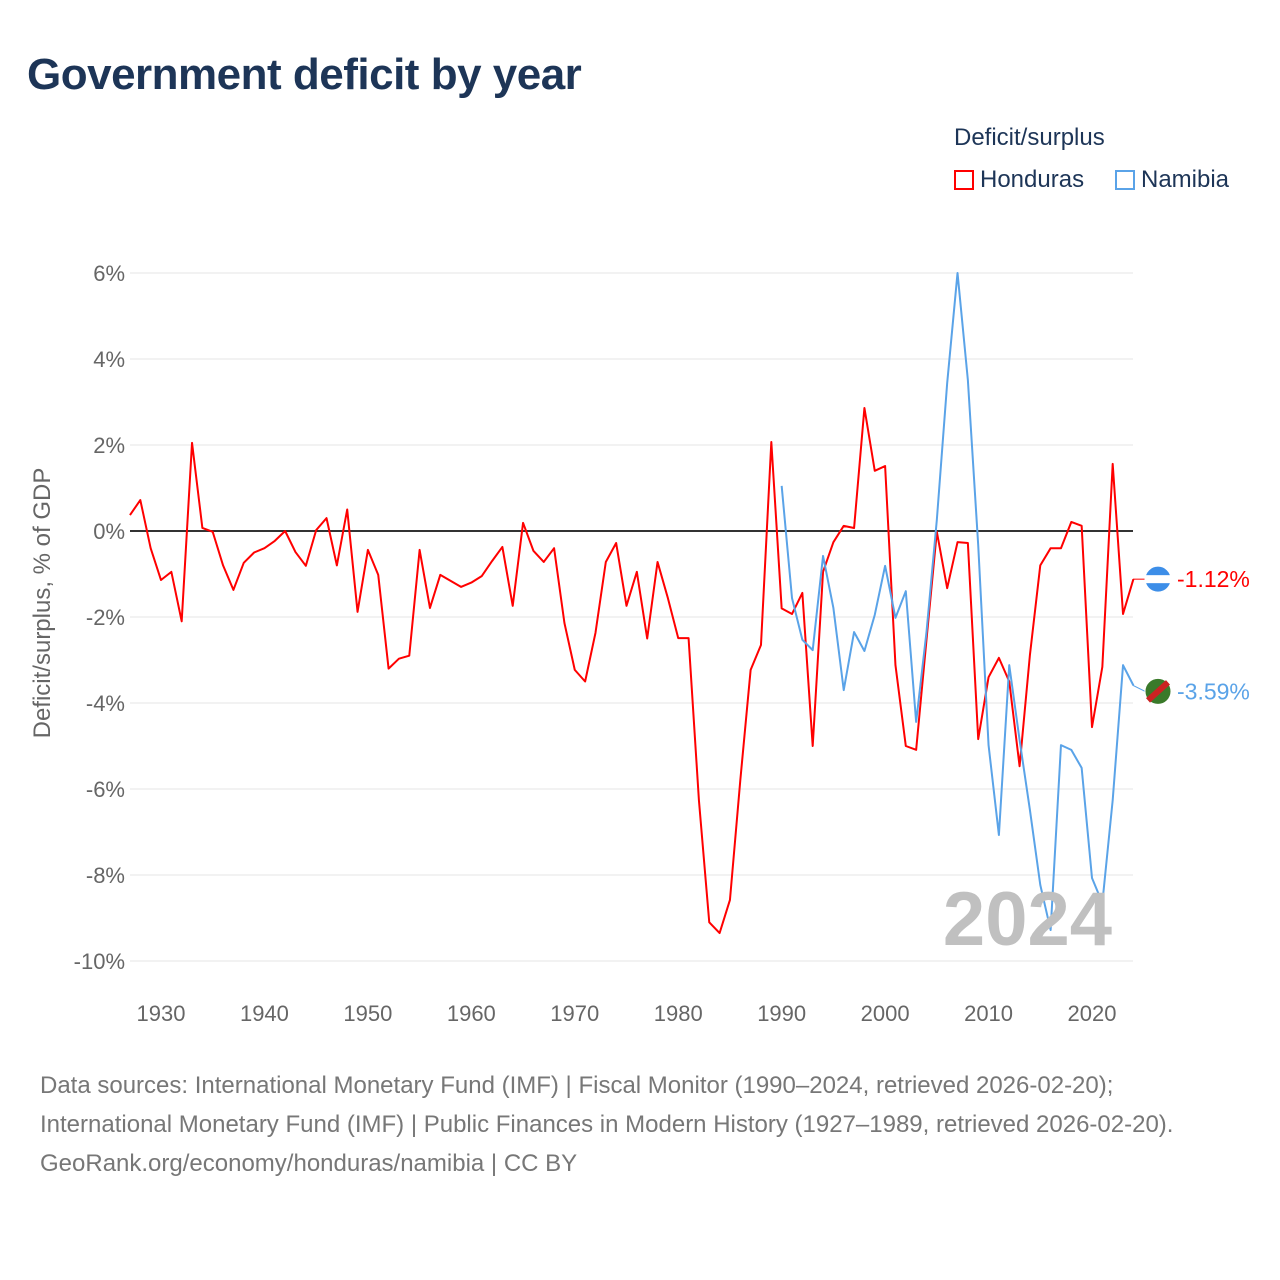  I want to click on y-tick-label: -8%, so click(105, 875).